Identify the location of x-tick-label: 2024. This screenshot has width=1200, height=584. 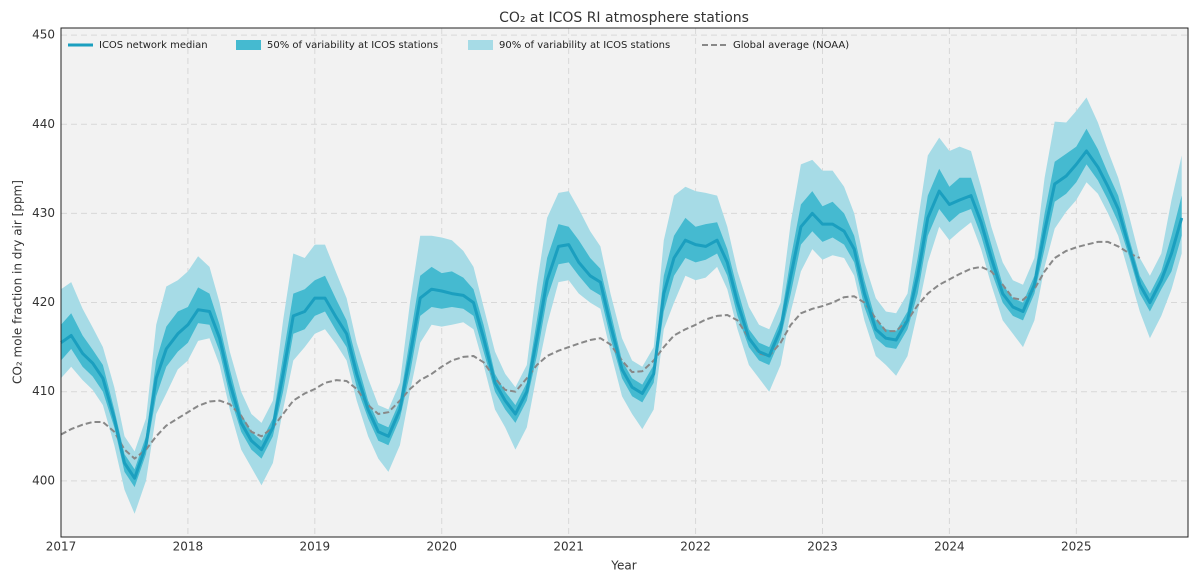
(949, 547).